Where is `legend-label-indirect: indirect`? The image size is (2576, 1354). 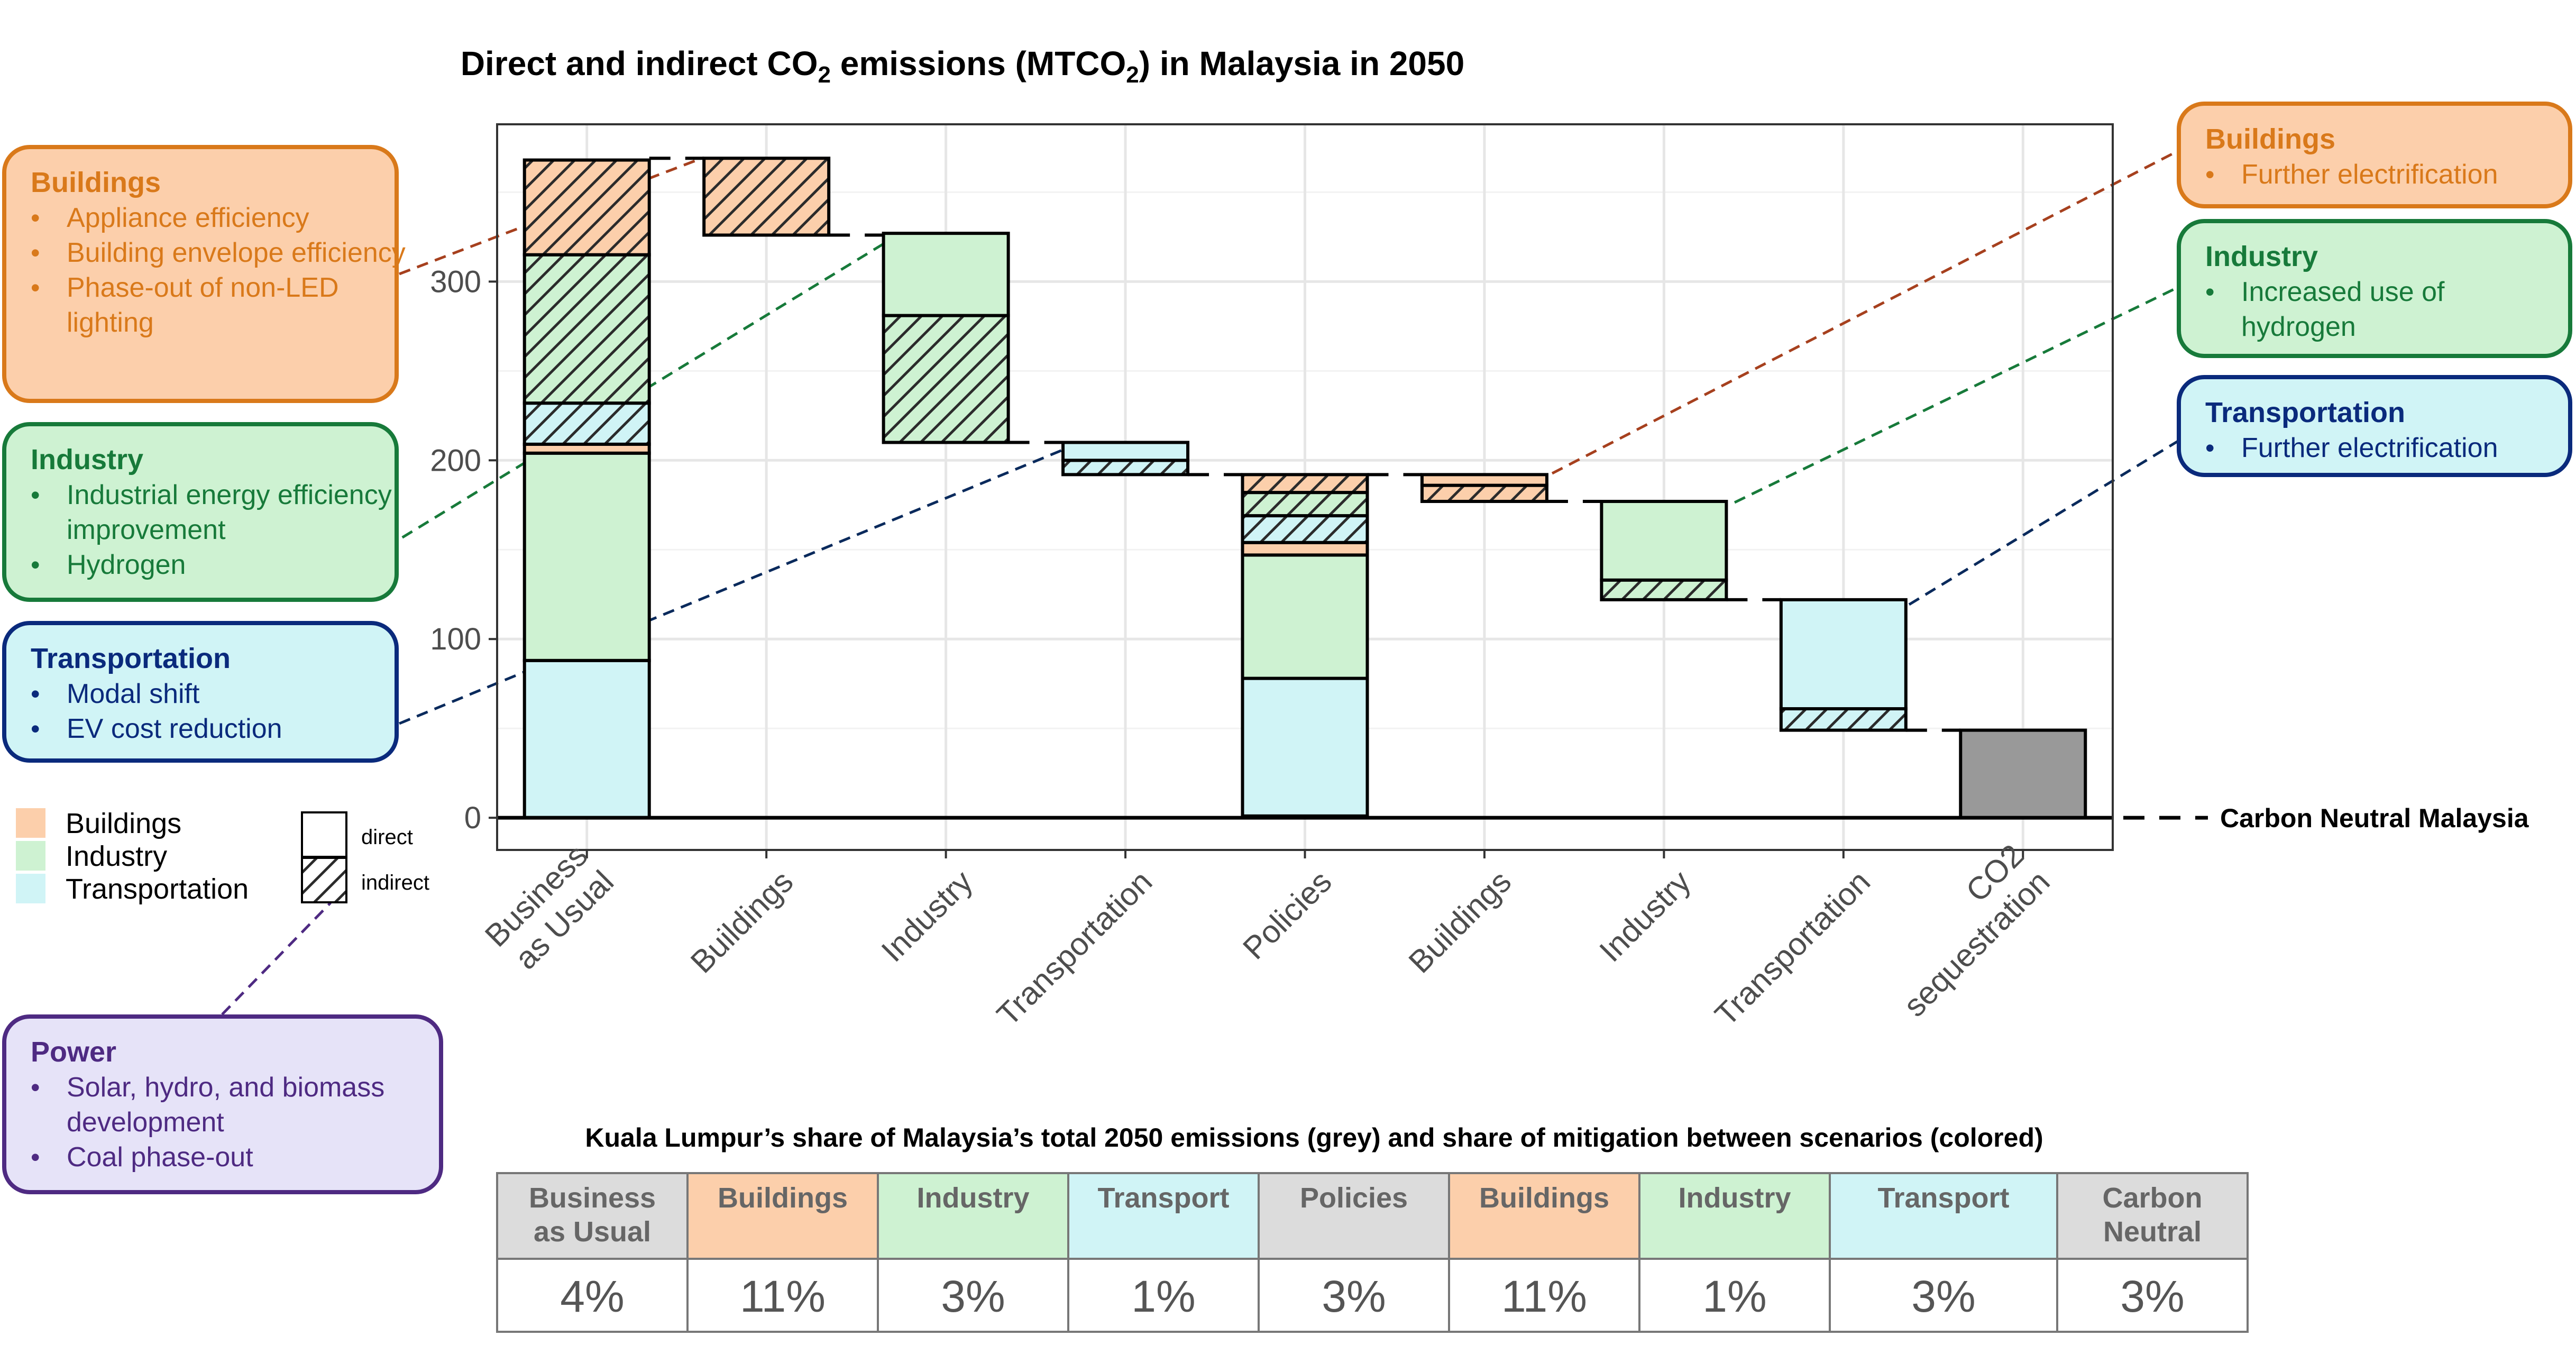 legend-label-indirect: indirect is located at coordinates (395, 882).